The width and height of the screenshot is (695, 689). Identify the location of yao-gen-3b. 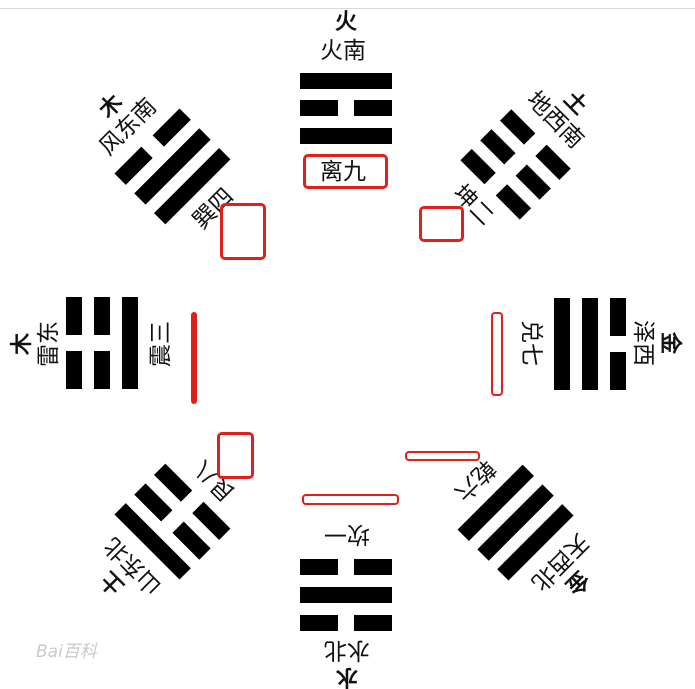
(173, 482).